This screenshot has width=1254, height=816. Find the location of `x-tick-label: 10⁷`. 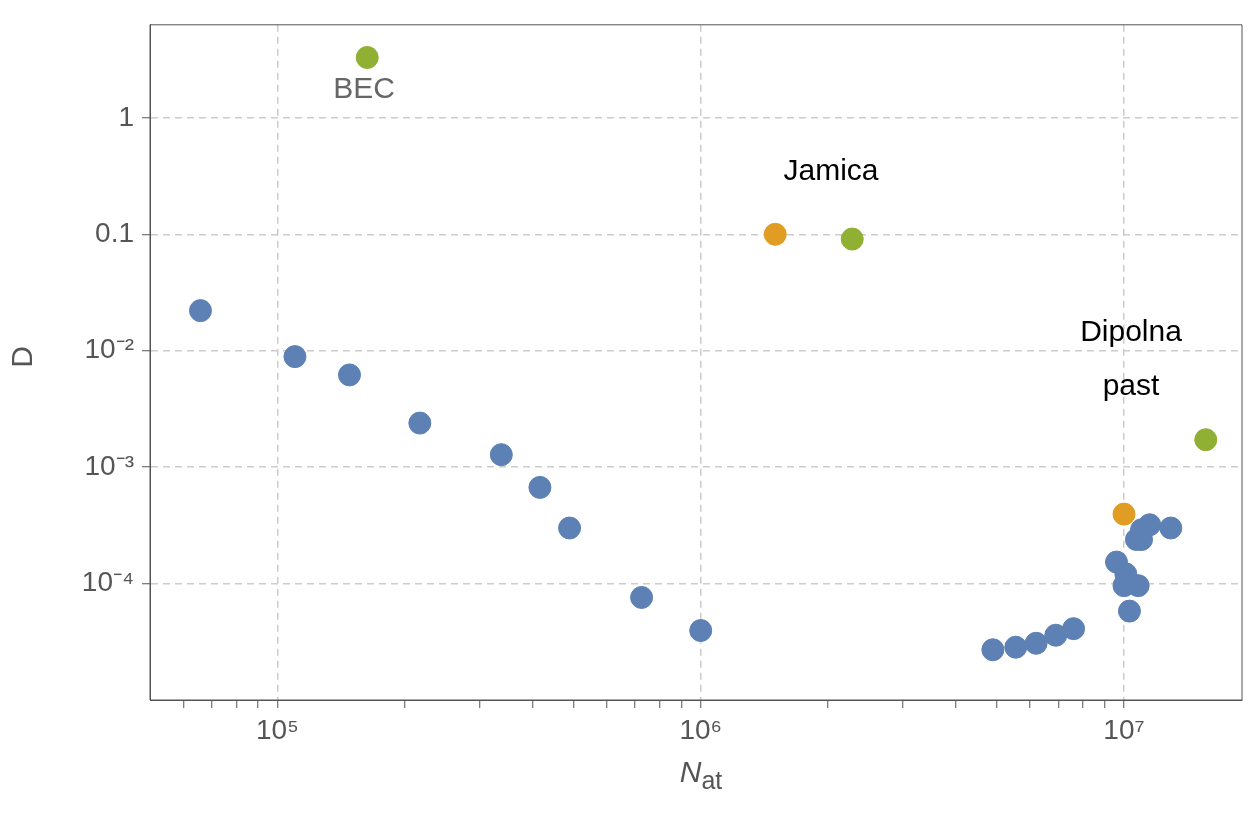

x-tick-label: 10⁷ is located at coordinates (1124, 729).